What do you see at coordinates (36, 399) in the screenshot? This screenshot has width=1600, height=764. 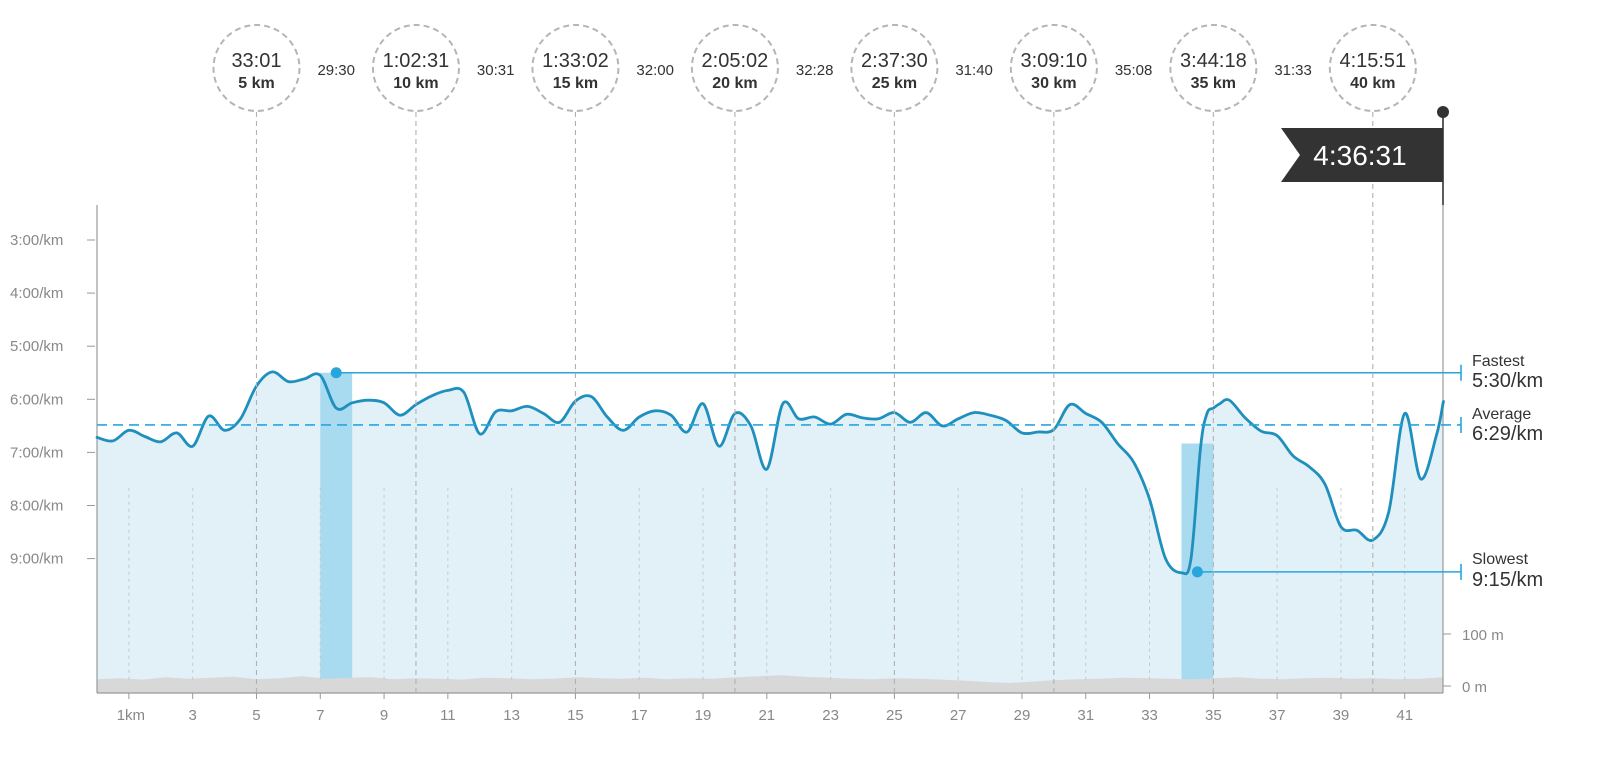 I see `y-tick-label: 6:00/km` at bounding box center [36, 399].